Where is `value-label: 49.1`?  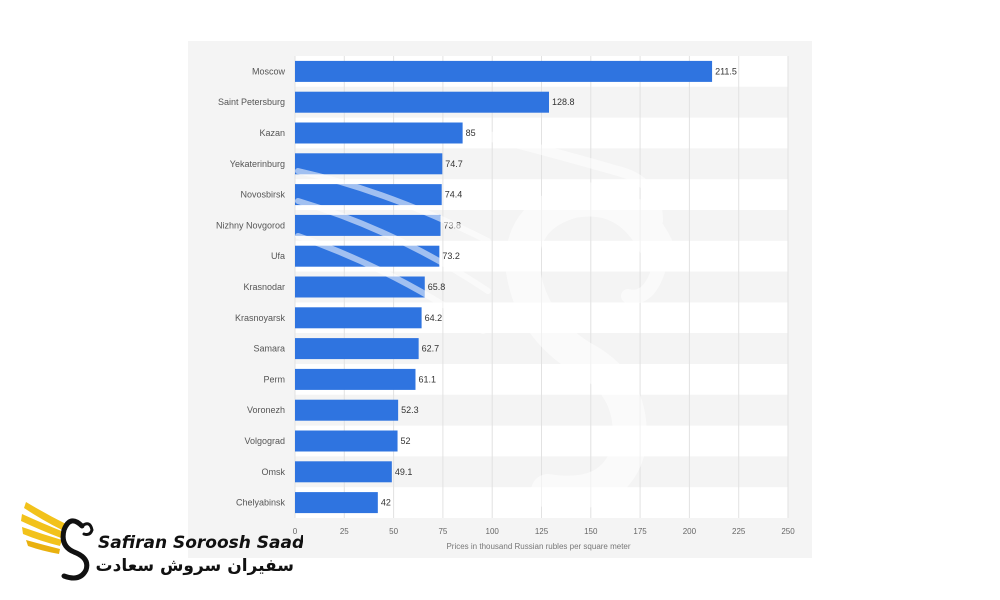
value-label: 49.1 is located at coordinates (404, 472).